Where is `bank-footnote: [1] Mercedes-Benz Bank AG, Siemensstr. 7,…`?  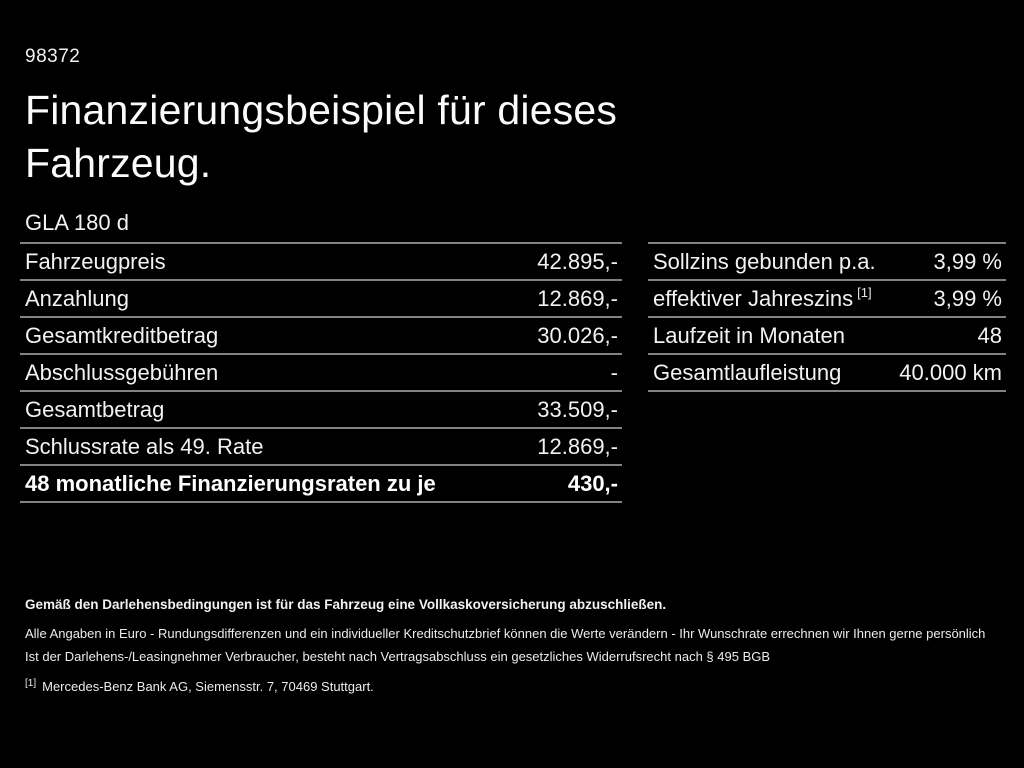
bank-footnote: [1] Mercedes-Benz Bank AG, Siemensstr. 7,… is located at coordinates (512, 686).